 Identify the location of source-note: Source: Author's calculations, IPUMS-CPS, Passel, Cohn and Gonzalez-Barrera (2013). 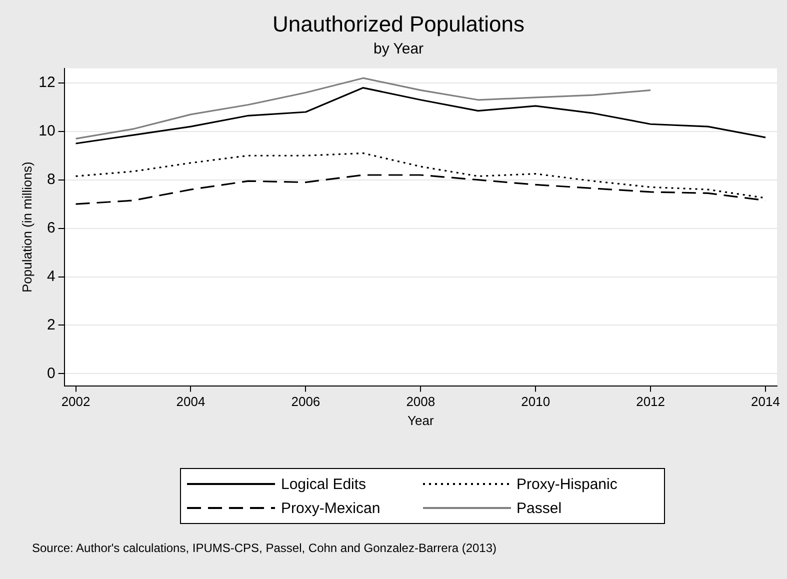
(264, 548).